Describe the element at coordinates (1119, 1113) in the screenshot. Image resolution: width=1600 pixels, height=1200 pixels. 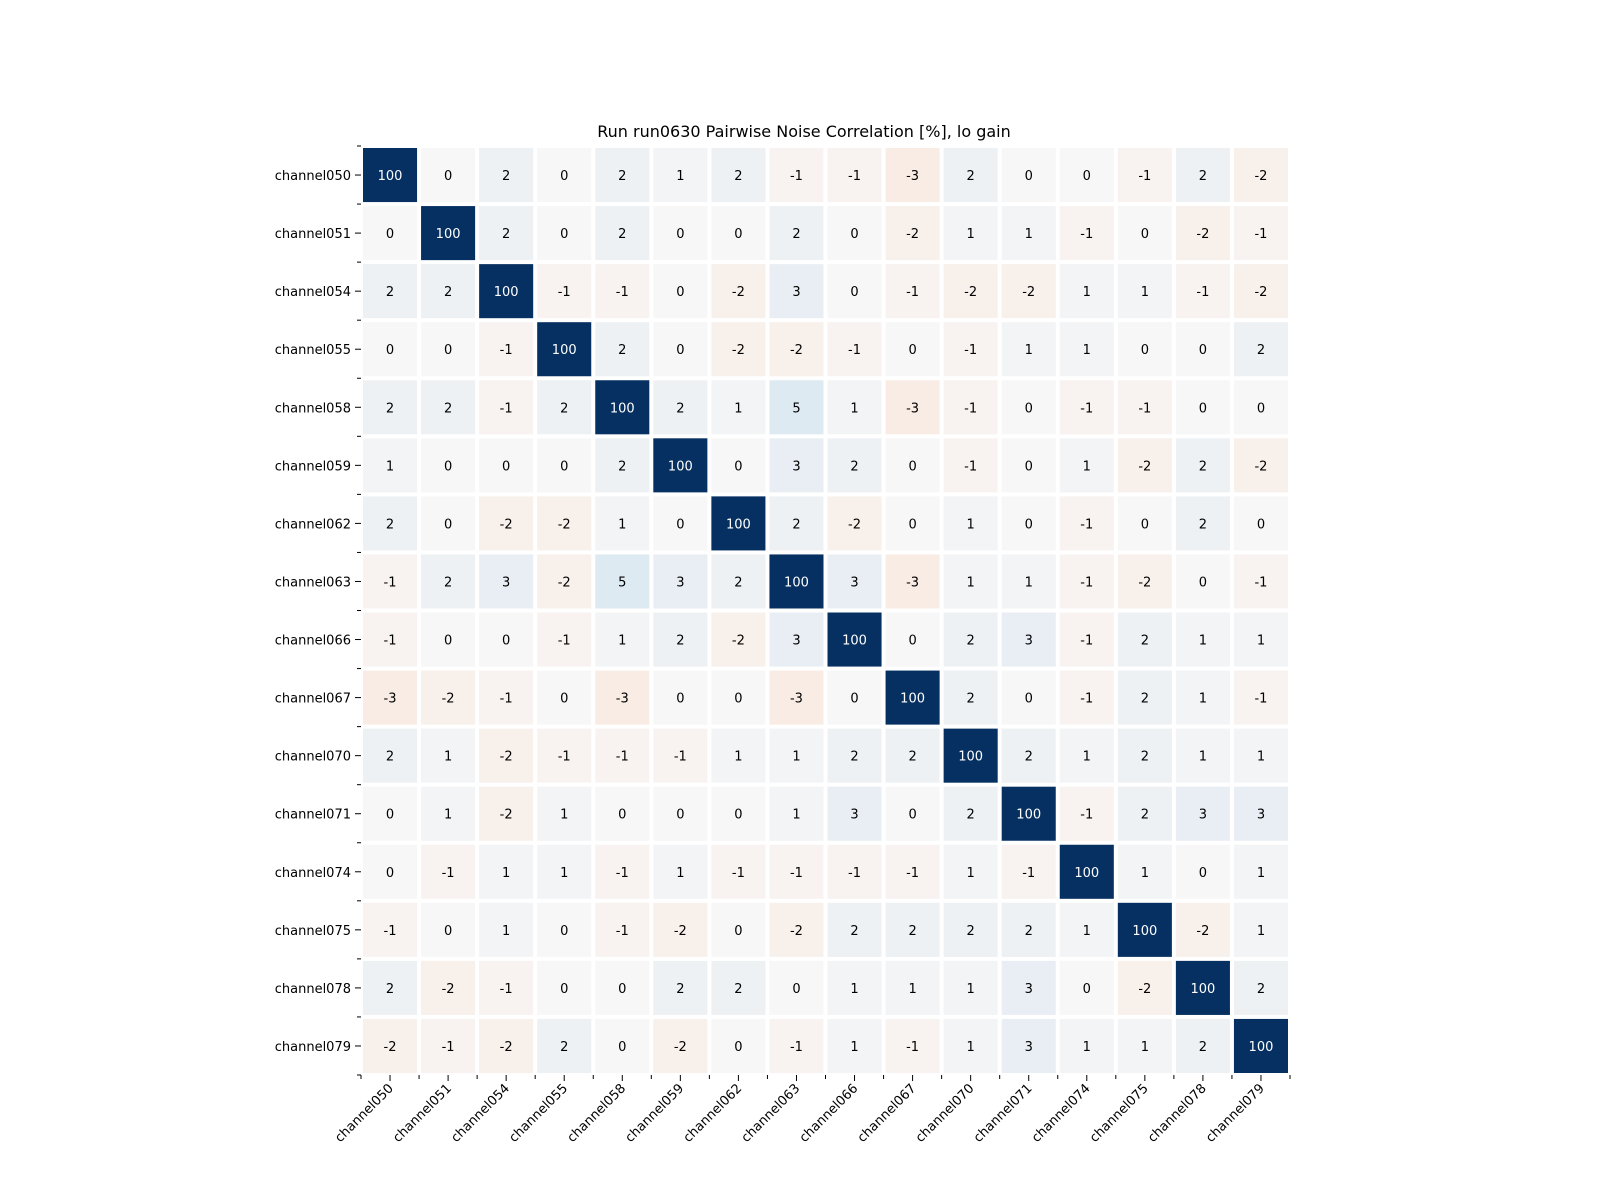
I see `x-tick-label: channel075` at that location.